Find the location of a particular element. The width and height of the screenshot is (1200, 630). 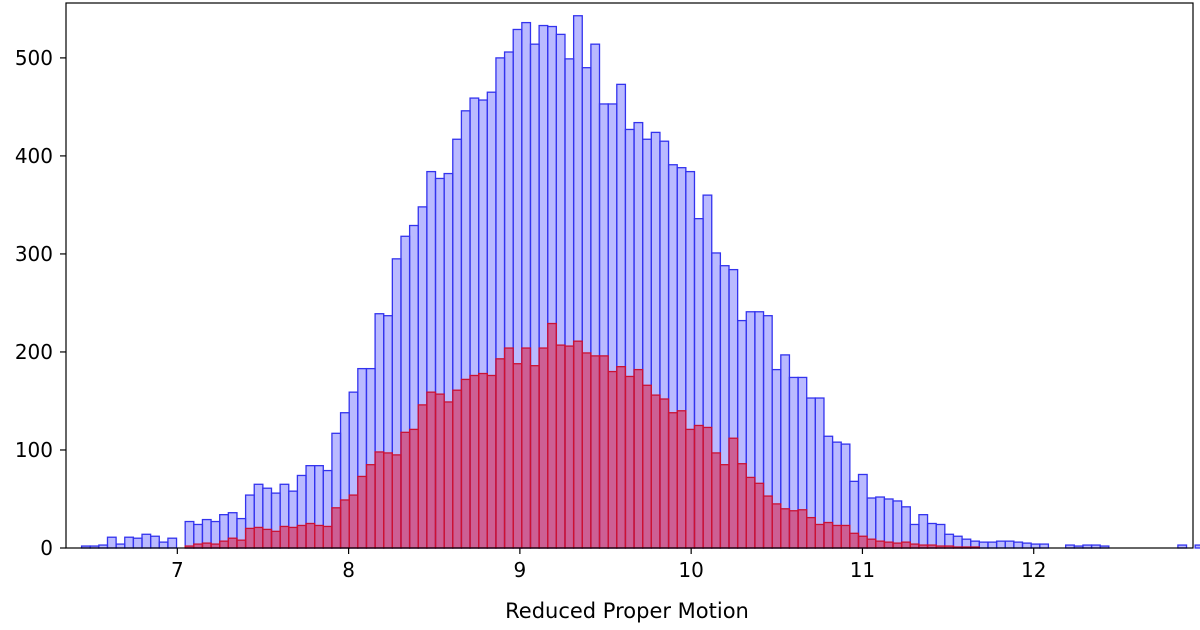

y-tick-label: 400 is located at coordinates (34, 156).